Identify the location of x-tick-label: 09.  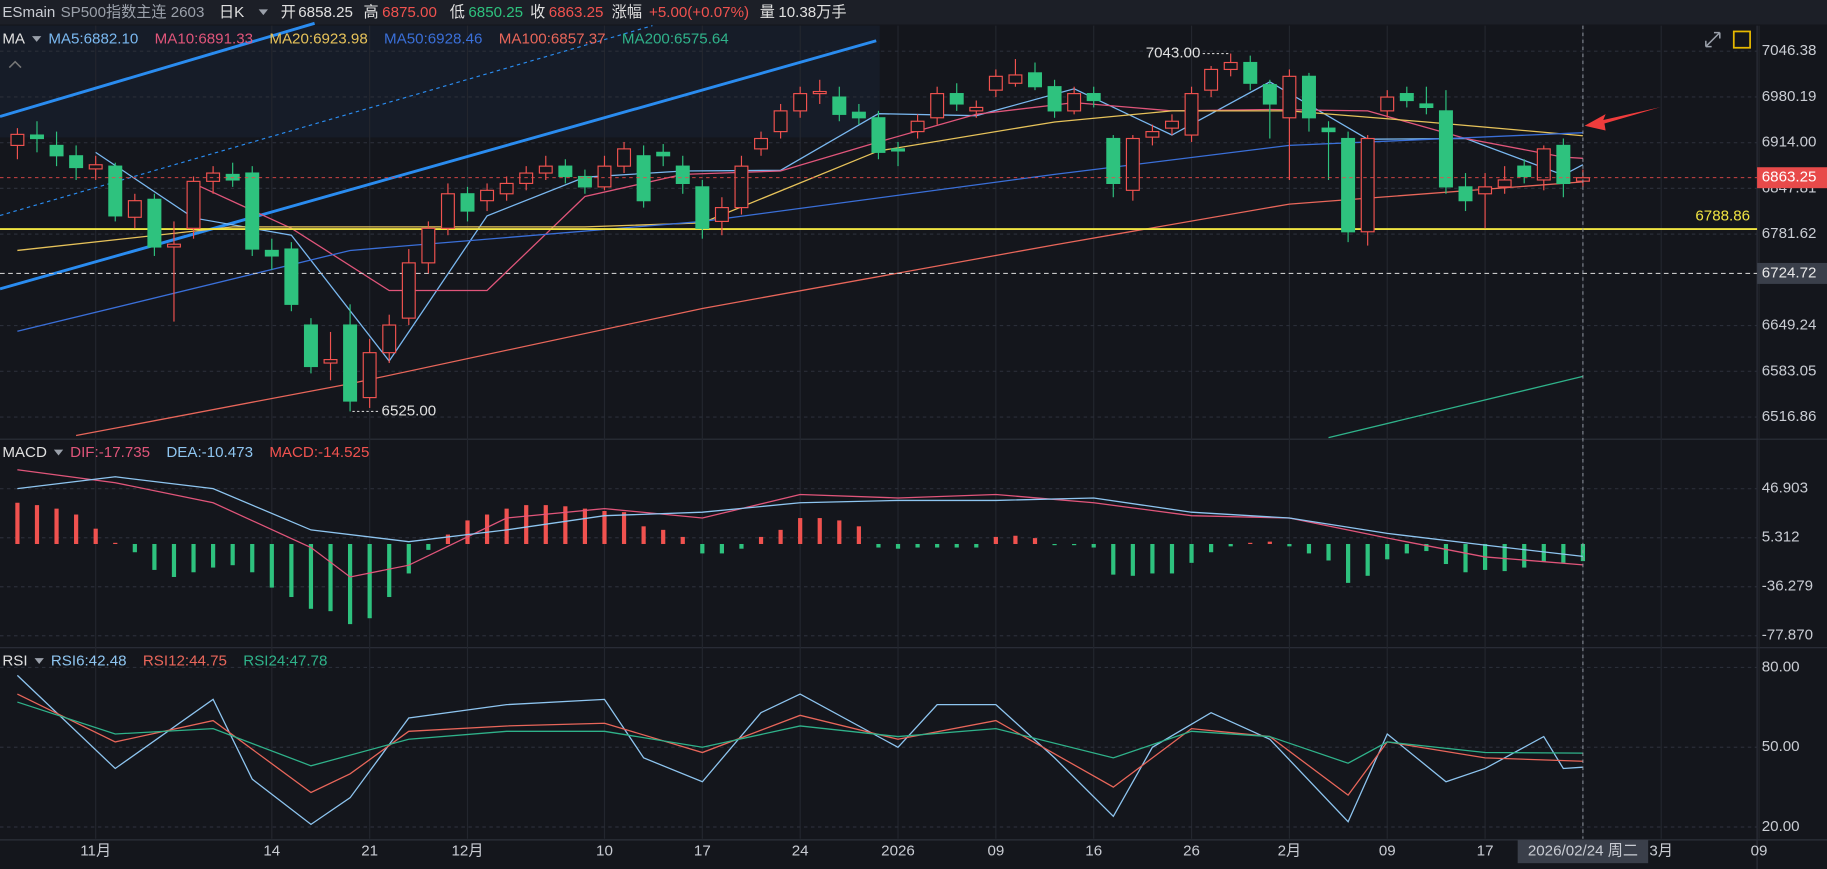
(1387, 851).